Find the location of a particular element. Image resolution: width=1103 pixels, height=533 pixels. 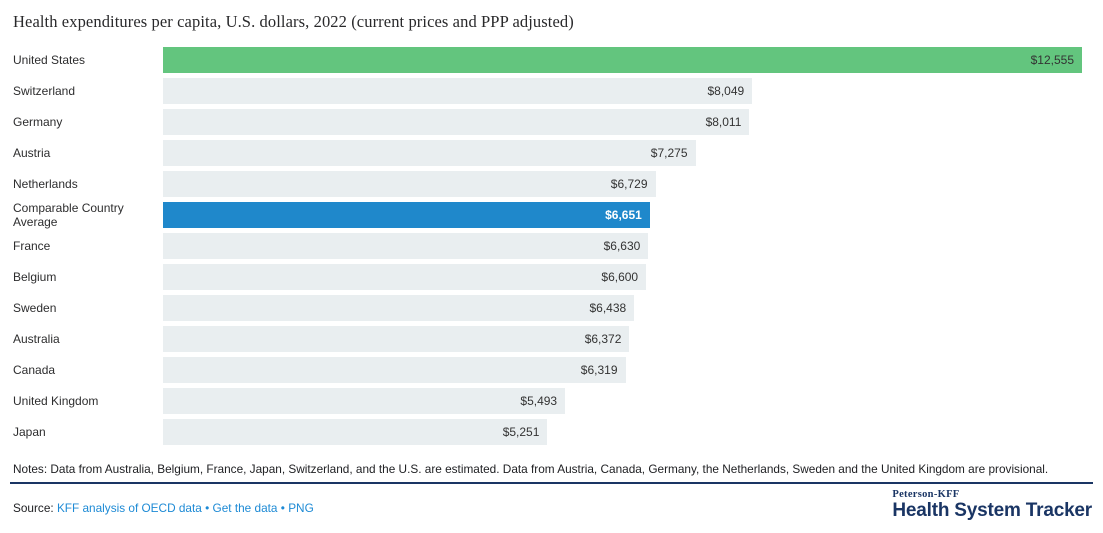

bar: $5,251 is located at coordinates (355, 431).